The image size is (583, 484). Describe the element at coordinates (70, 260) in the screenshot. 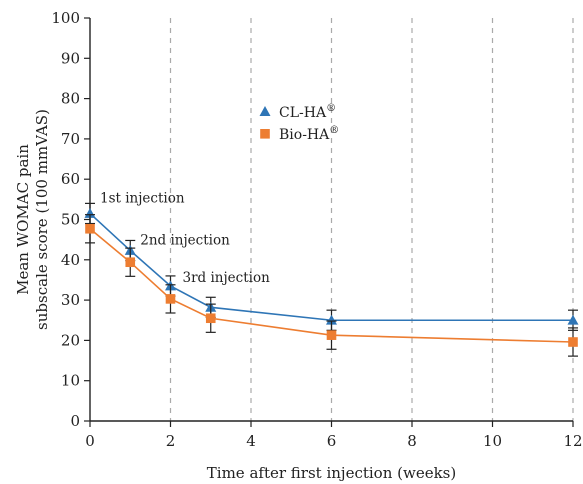

I see `y-tick-label-40: 40` at that location.